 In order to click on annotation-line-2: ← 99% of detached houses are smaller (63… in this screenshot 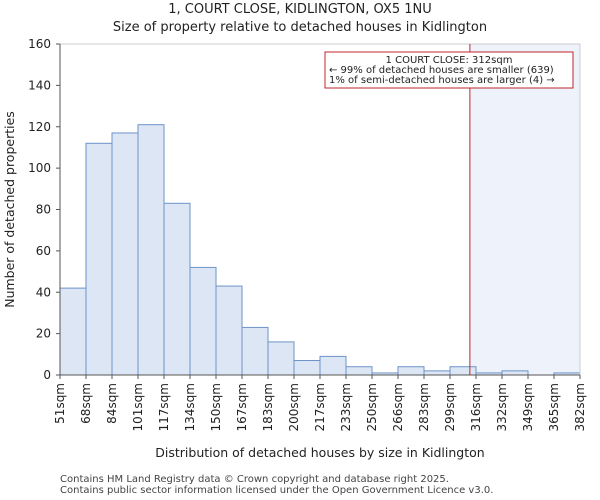, I will do `click(441, 70)`.